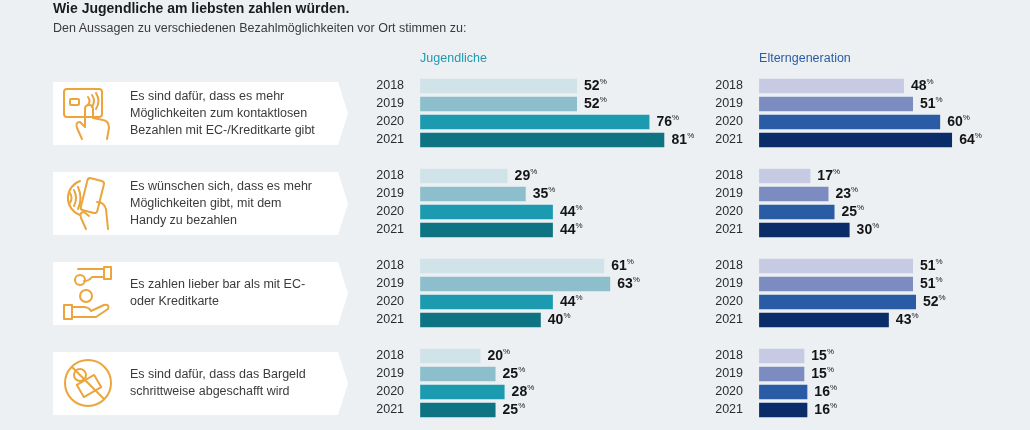  I want to click on data-label: 64%, so click(970, 138).